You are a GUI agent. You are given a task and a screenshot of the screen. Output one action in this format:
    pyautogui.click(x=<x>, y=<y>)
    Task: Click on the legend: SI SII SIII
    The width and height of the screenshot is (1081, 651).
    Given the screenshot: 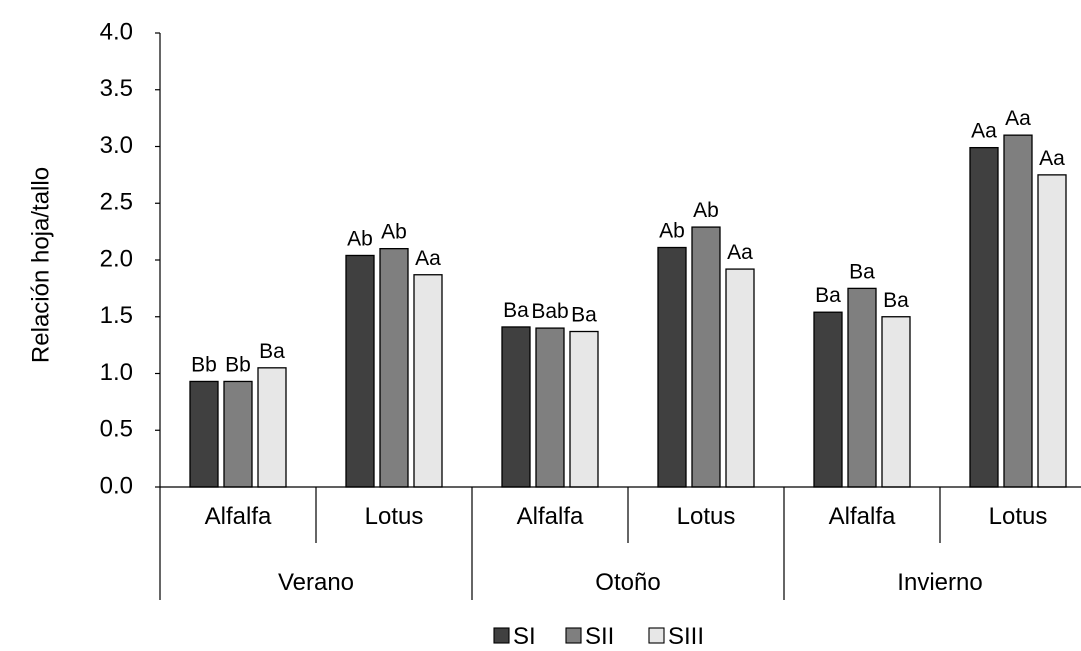 What is the action you would take?
    pyautogui.click(x=598, y=636)
    